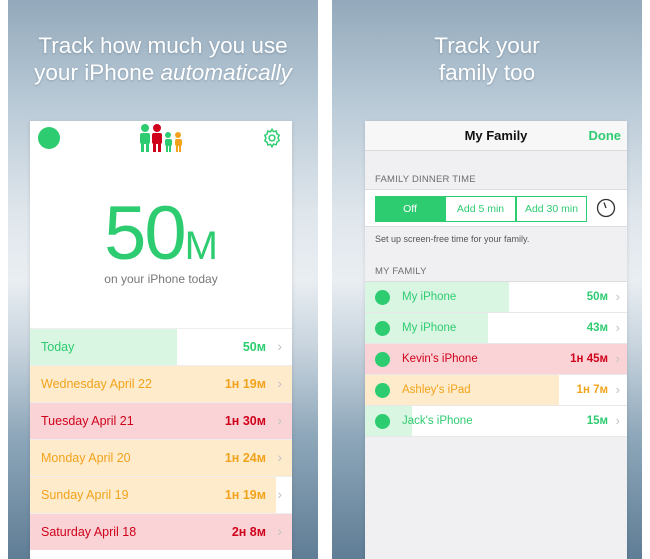 This screenshot has width=650, height=559. What do you see at coordinates (605, 135) in the screenshot?
I see `done-button: Done` at bounding box center [605, 135].